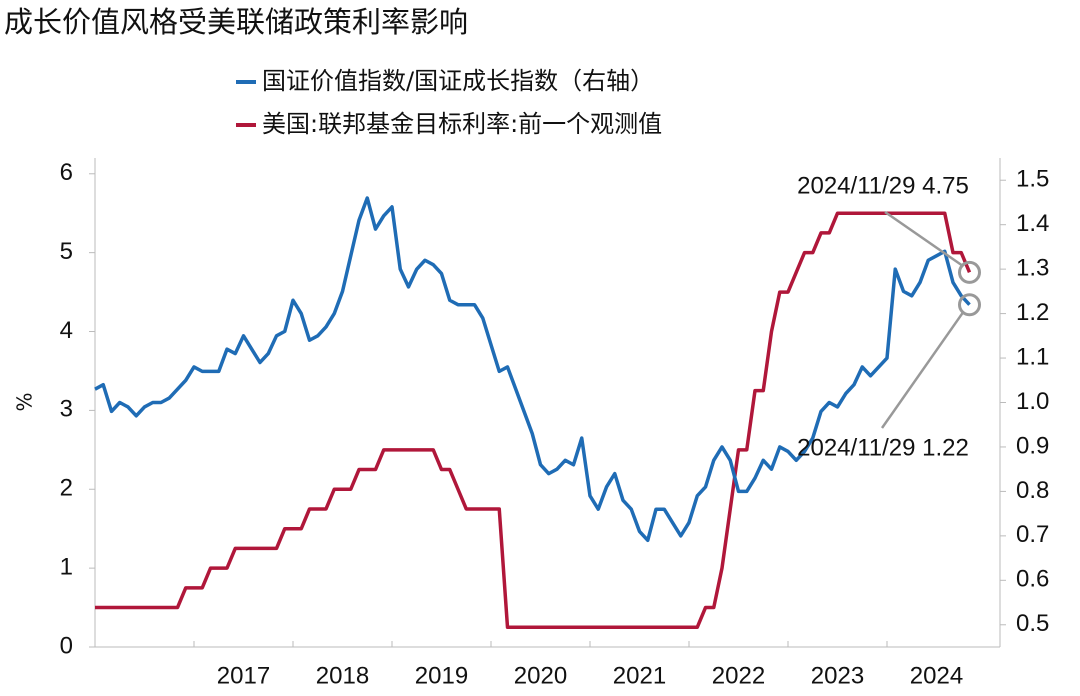 This screenshot has height=696, width=1080. Describe the element at coordinates (540, 675) in the screenshot. I see `x-tick-label: 2020` at that location.